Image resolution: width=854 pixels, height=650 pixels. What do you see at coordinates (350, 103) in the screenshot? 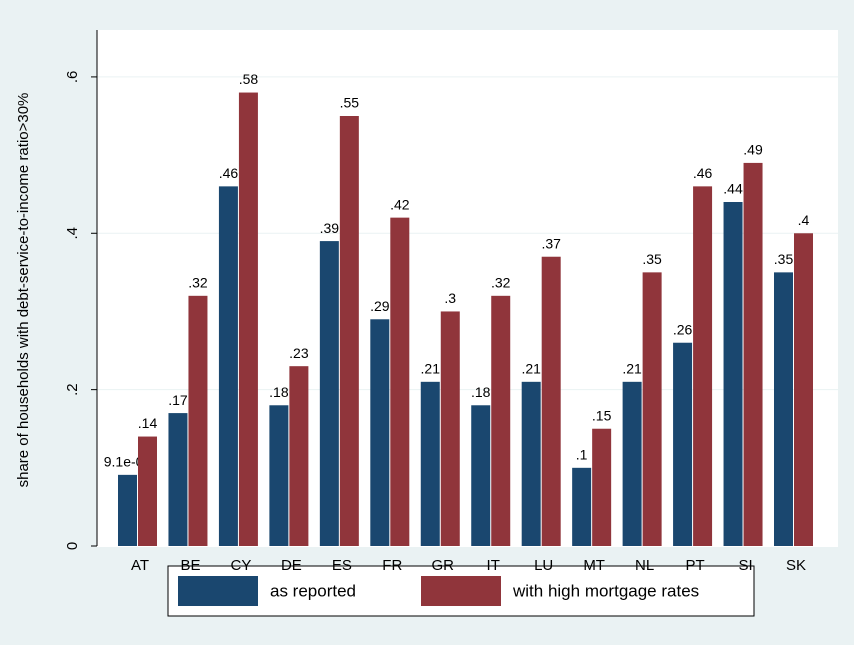
I see `value-label: .55` at bounding box center [350, 103].